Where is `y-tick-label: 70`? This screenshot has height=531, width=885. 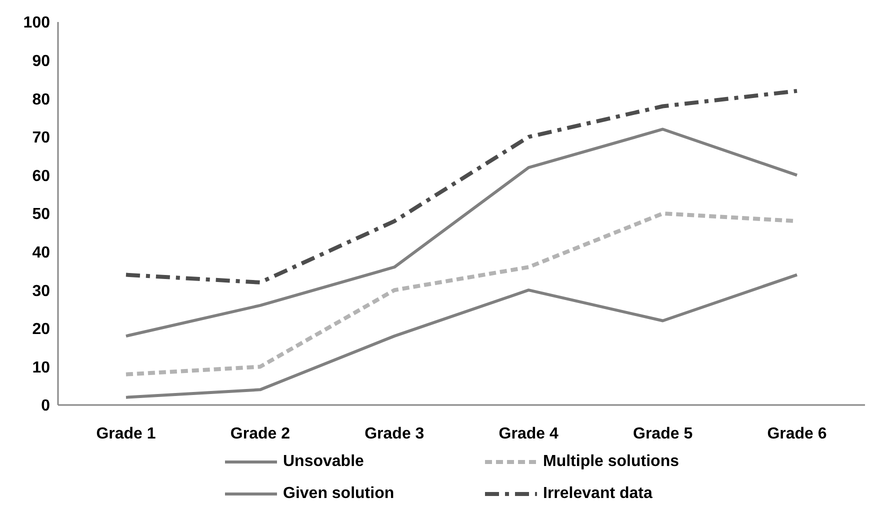
y-tick-label: 70 is located at coordinates (41, 138).